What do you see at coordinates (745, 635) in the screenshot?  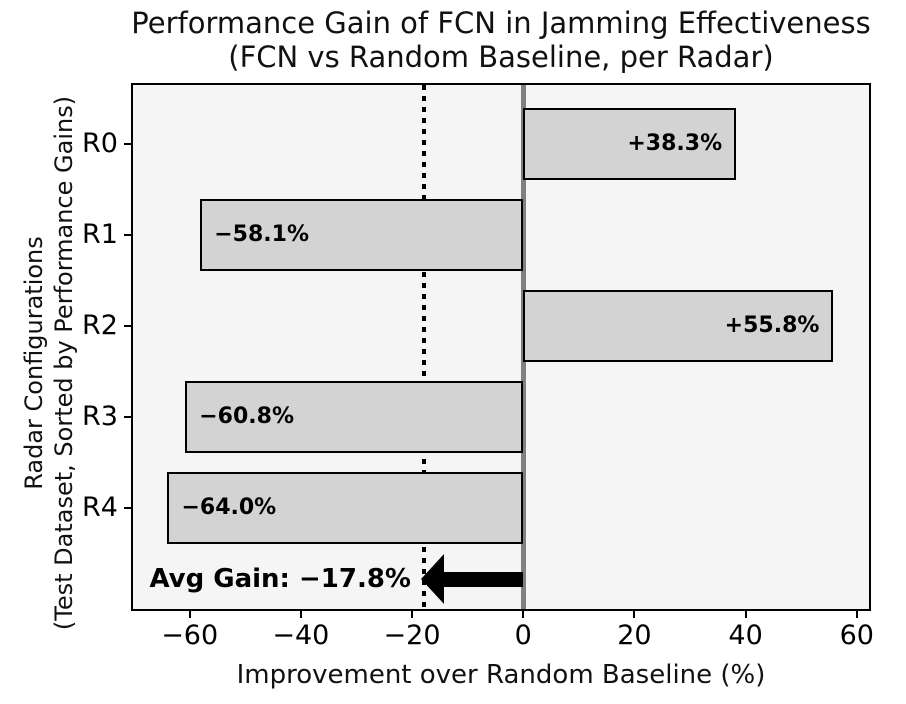 I see `x-tick-label: 40` at bounding box center [745, 635].